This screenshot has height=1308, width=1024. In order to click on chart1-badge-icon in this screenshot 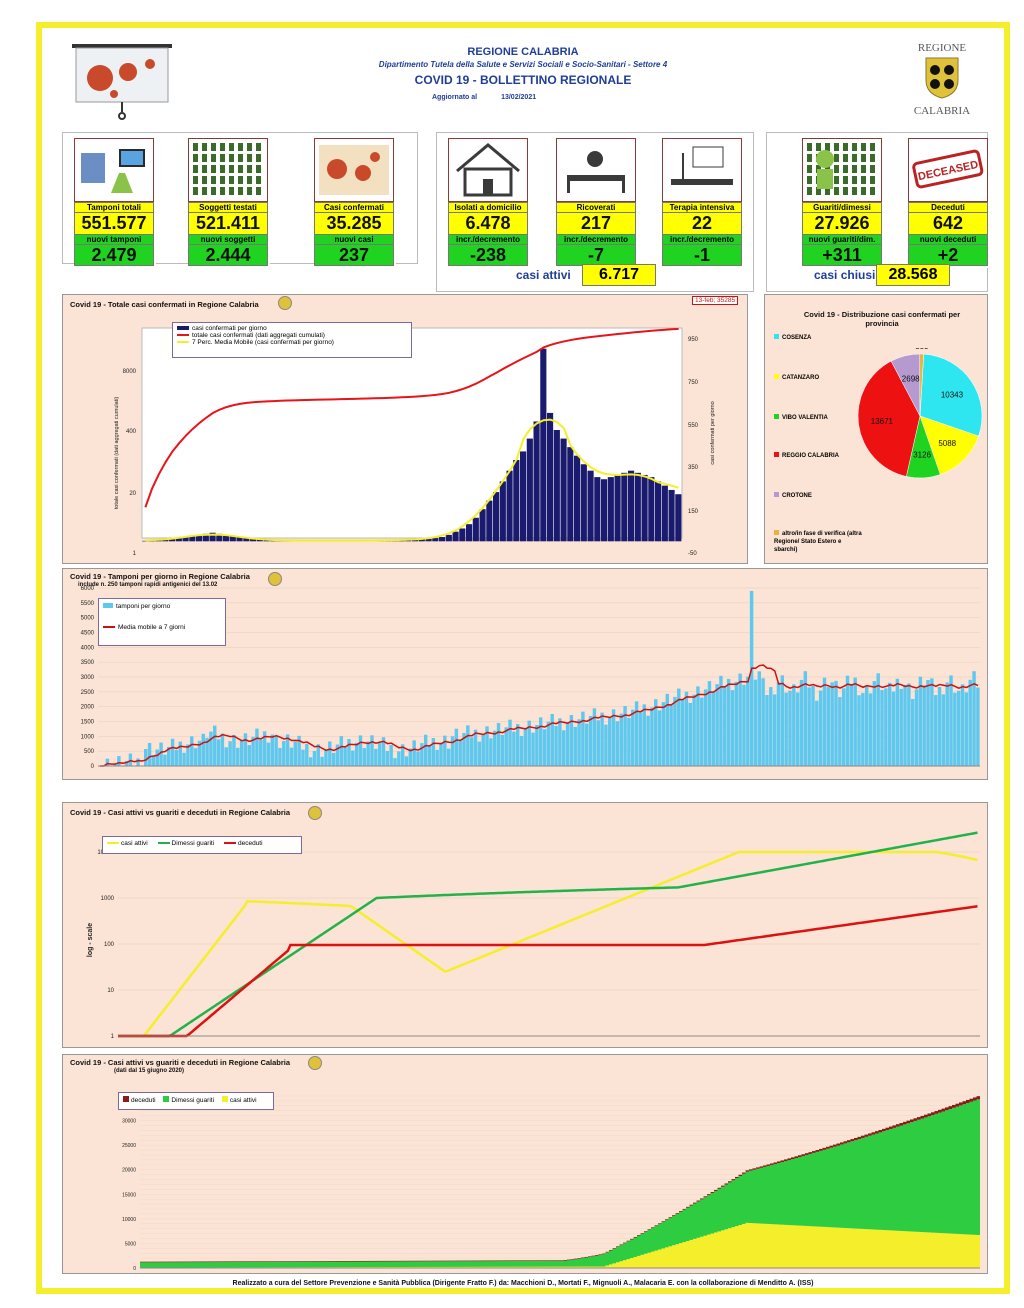, I will do `click(285, 303)`.